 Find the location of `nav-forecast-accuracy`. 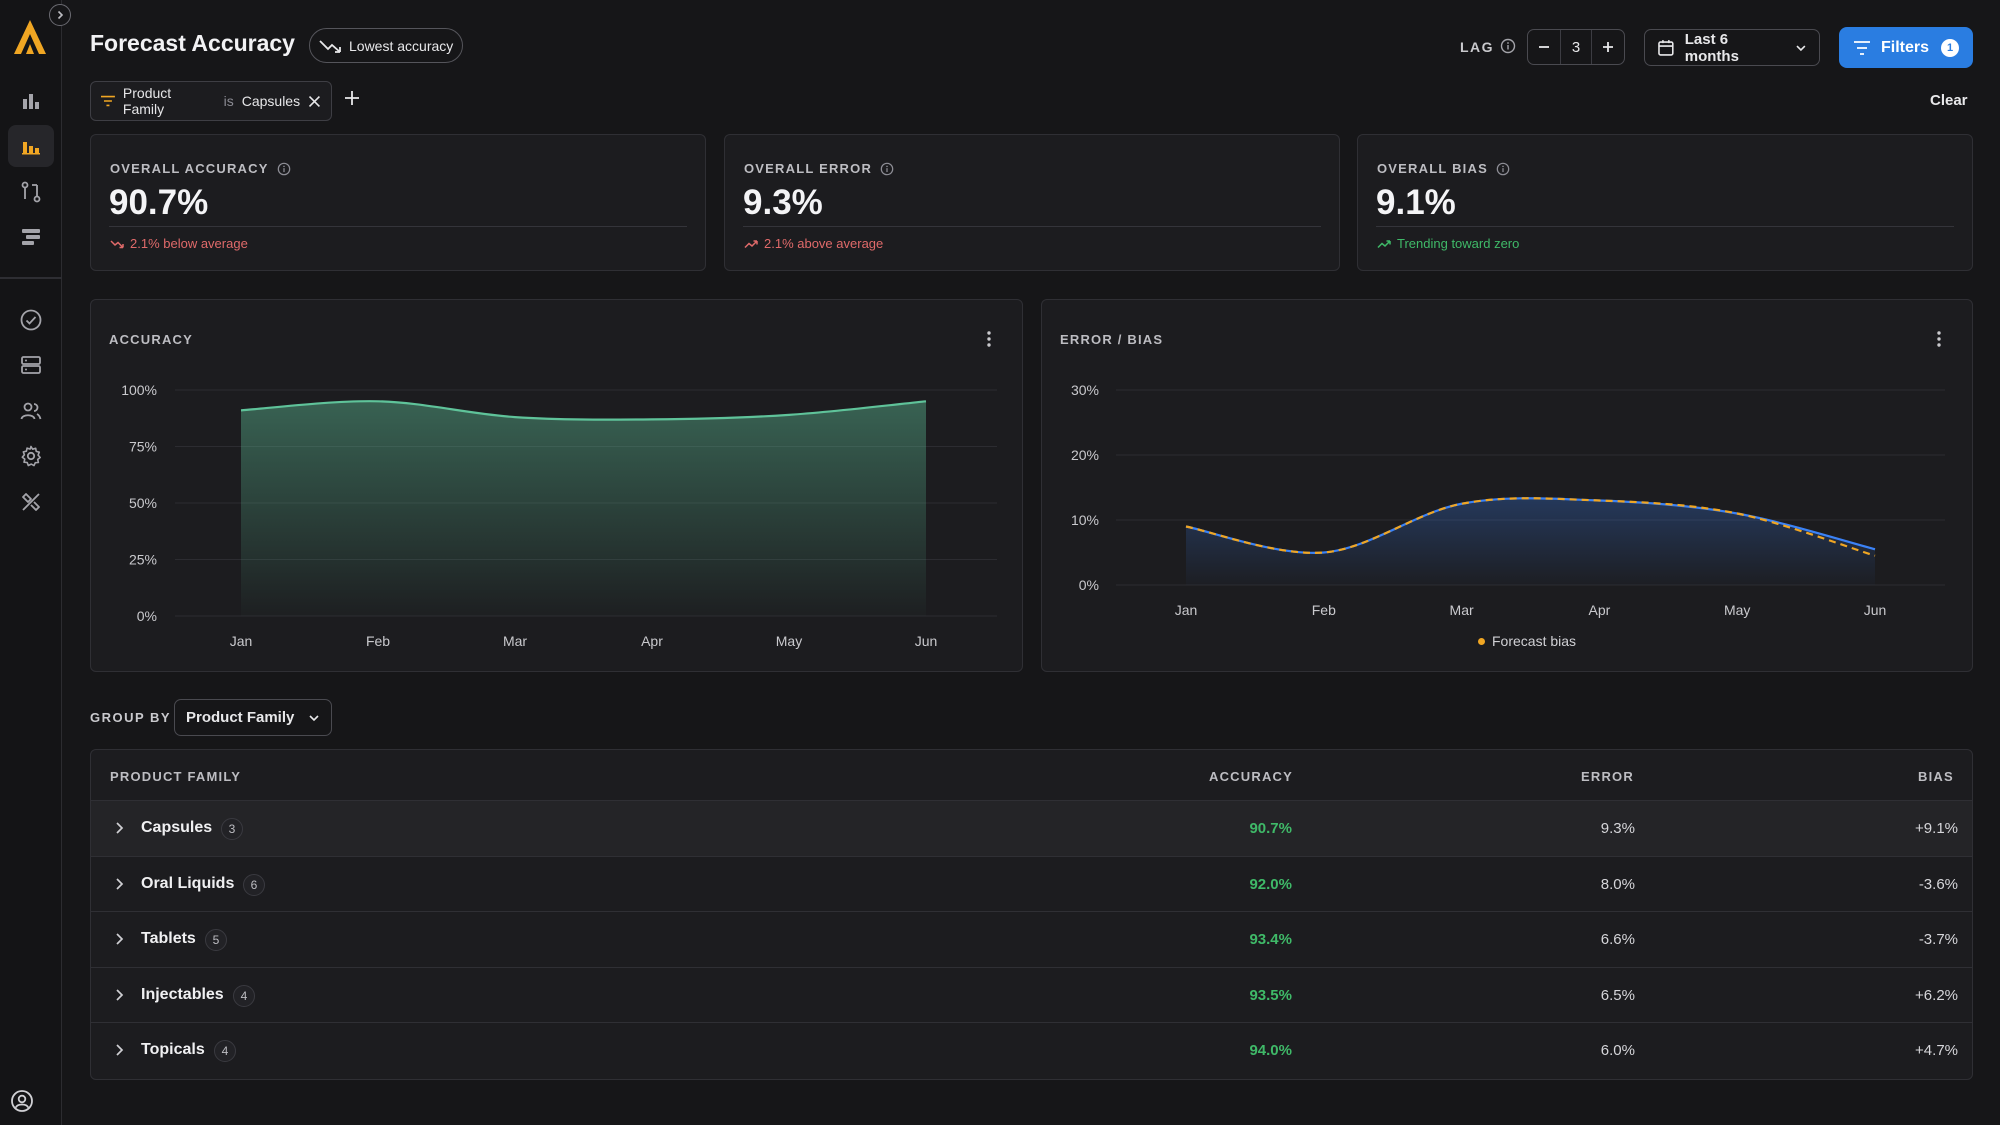

nav-forecast-accuracy is located at coordinates (31, 146).